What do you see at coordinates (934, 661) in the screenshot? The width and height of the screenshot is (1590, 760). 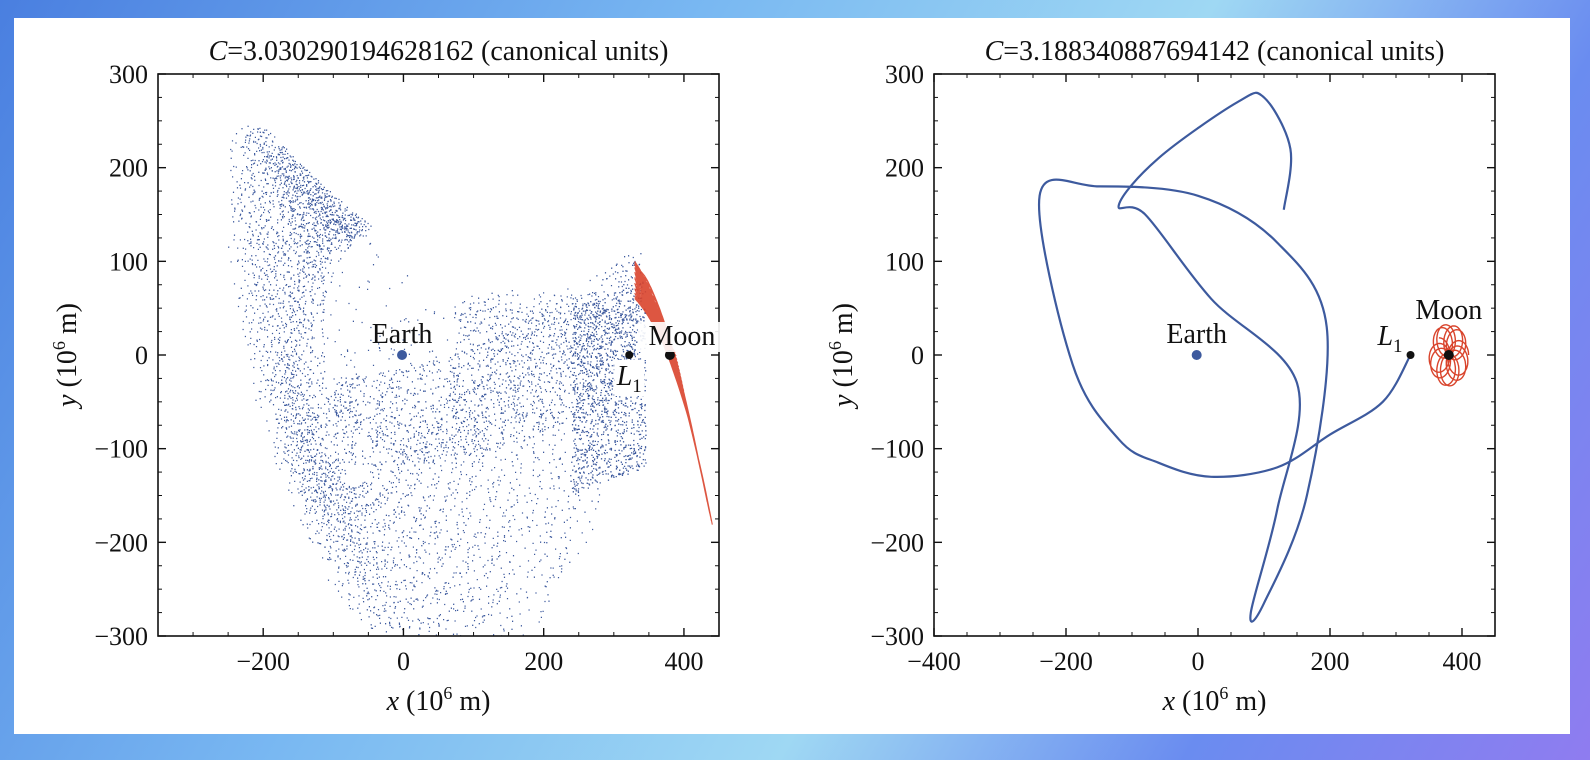 I see `x-tick-label: −400` at bounding box center [934, 661].